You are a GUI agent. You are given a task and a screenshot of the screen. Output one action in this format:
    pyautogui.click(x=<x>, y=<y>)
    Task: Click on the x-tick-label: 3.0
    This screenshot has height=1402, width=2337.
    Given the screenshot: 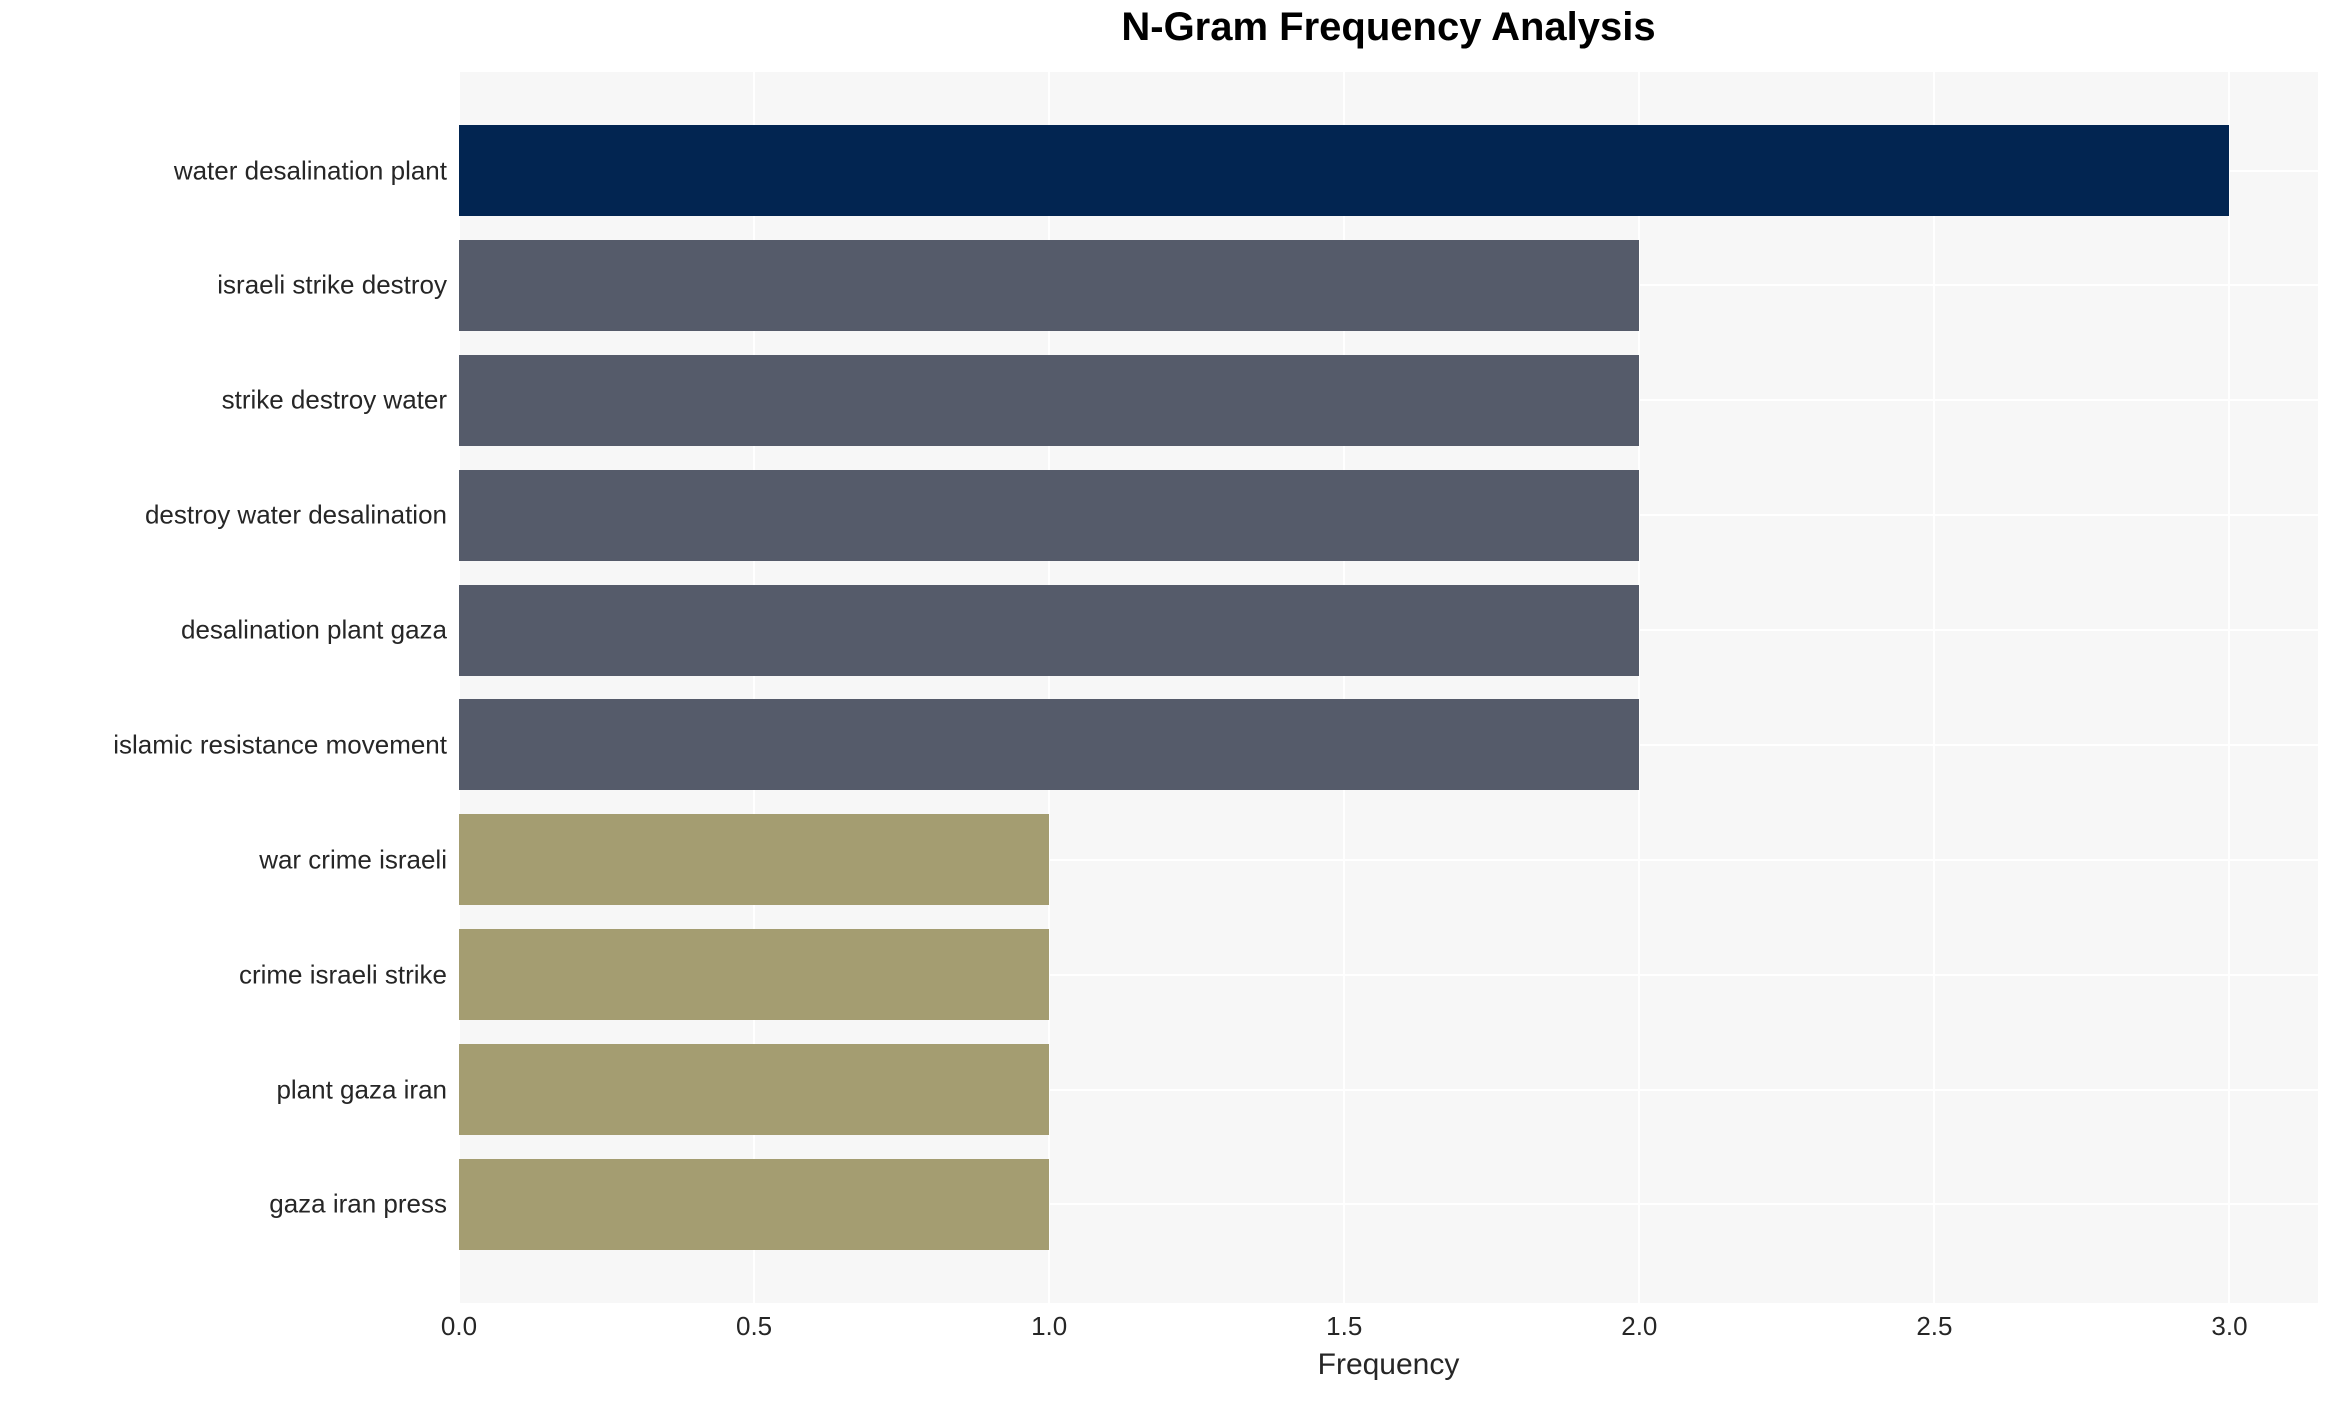 What is the action you would take?
    pyautogui.click(x=2229, y=1326)
    